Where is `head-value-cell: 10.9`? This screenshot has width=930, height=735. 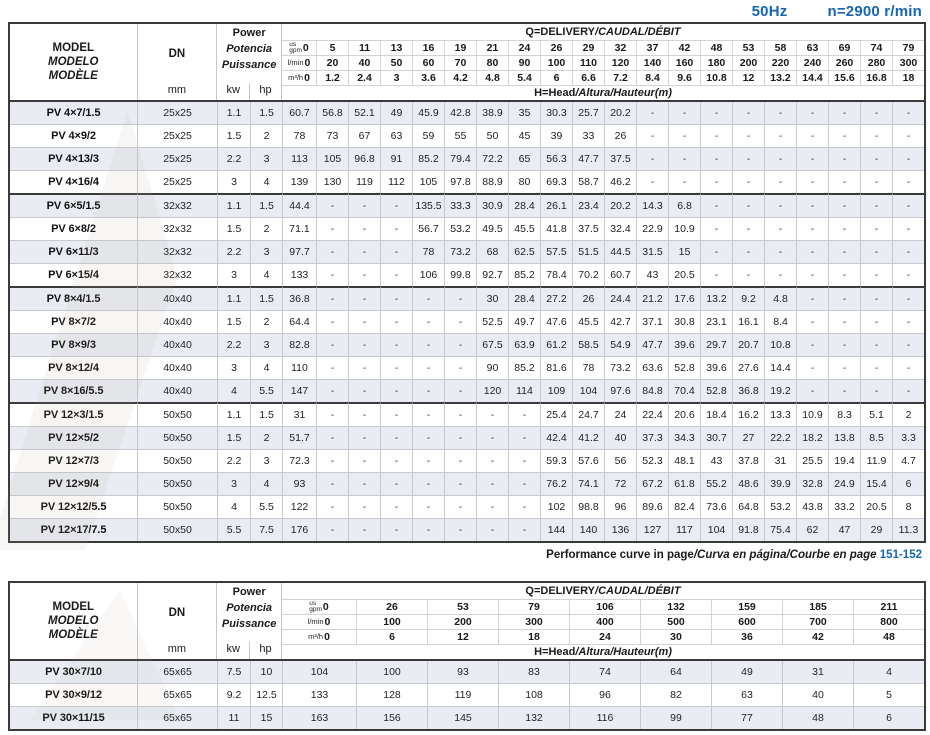
head-value-cell: 10.9 is located at coordinates (684, 228).